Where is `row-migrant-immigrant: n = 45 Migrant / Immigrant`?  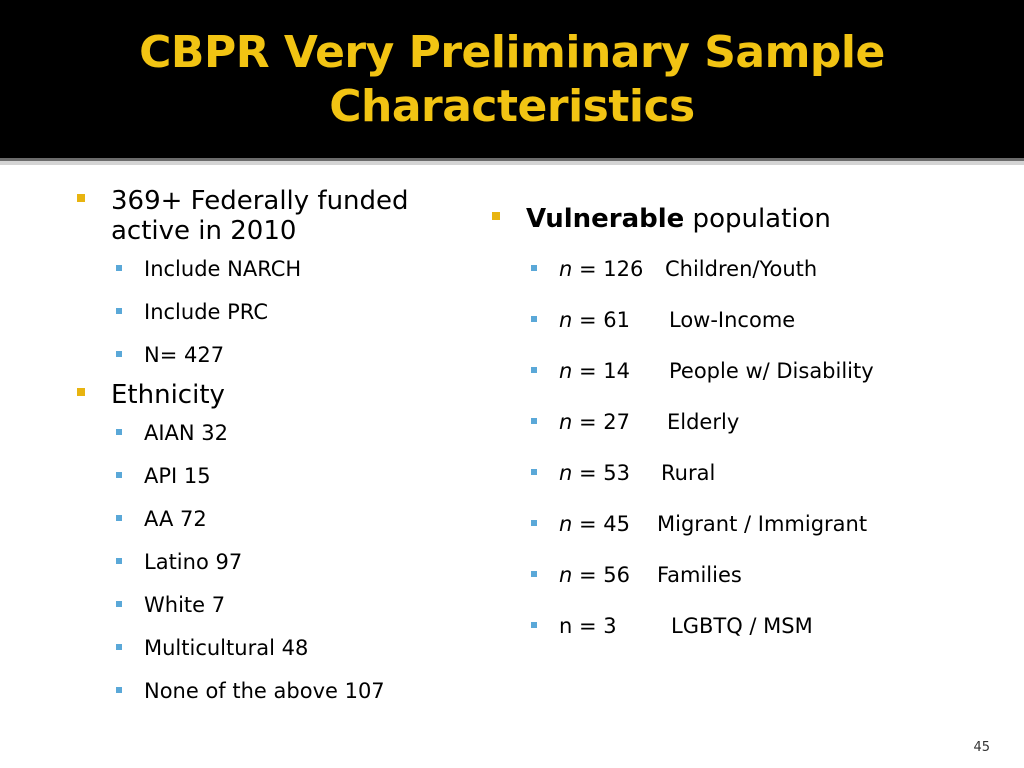 row-migrant-immigrant: n = 45 Migrant / Immigrant is located at coordinates (740, 524).